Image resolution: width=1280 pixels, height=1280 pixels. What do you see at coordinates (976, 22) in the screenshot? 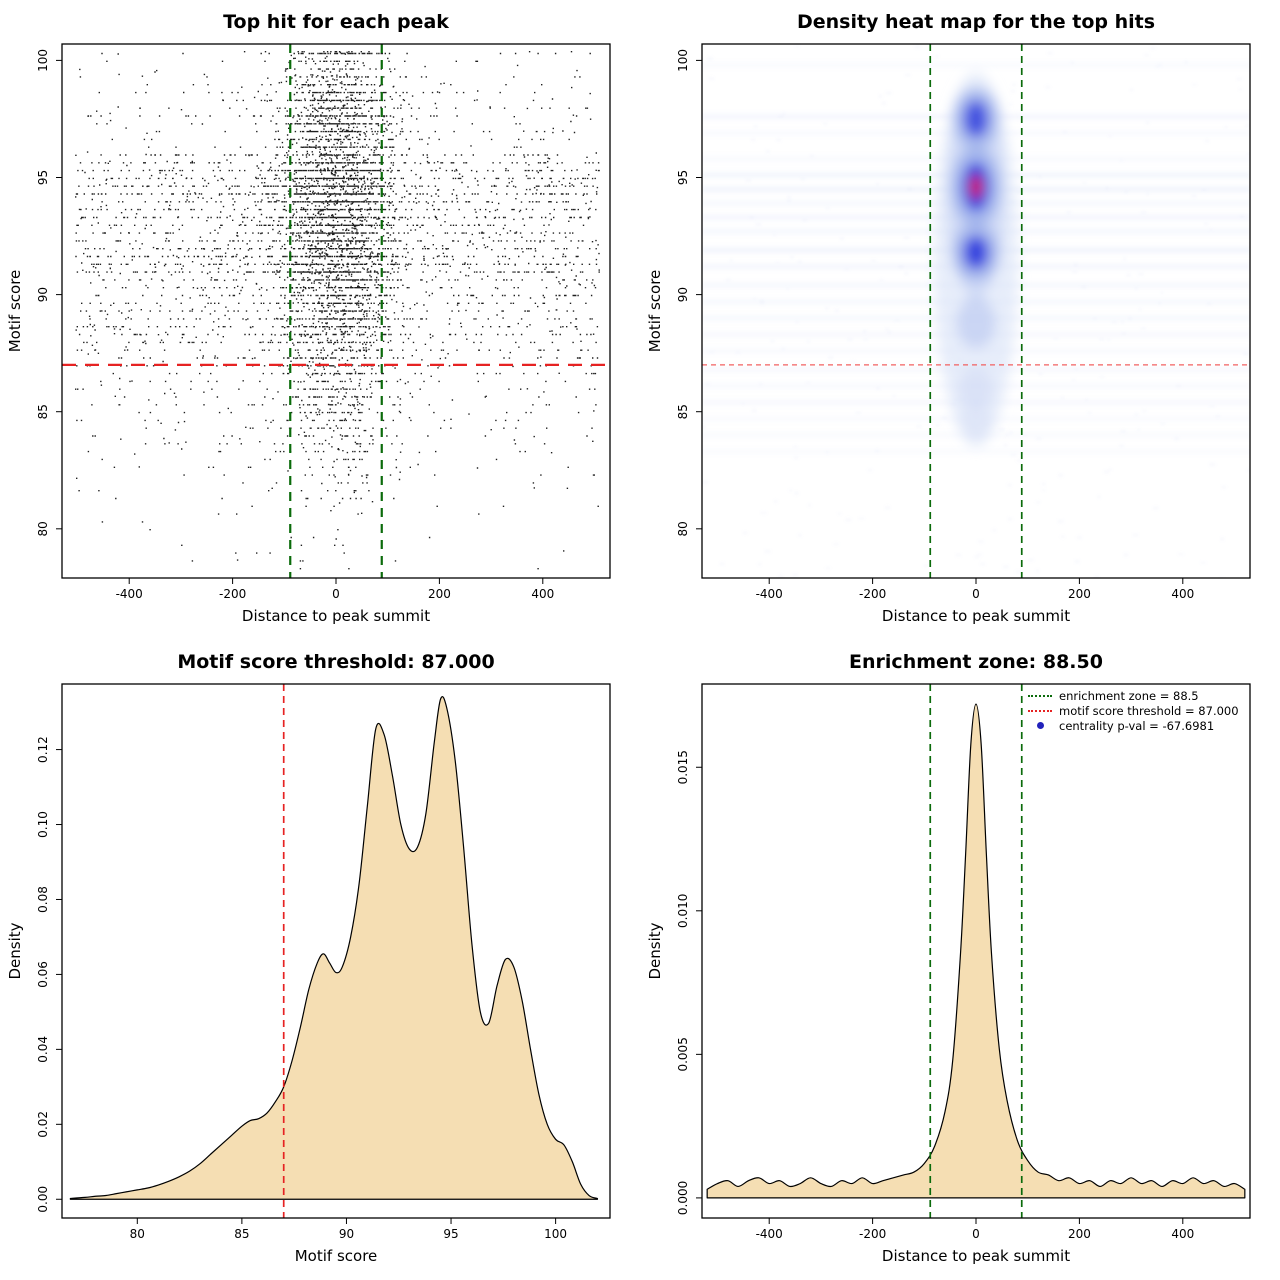
I see `heatmap-title: Density heat map for the top hits` at bounding box center [976, 22].